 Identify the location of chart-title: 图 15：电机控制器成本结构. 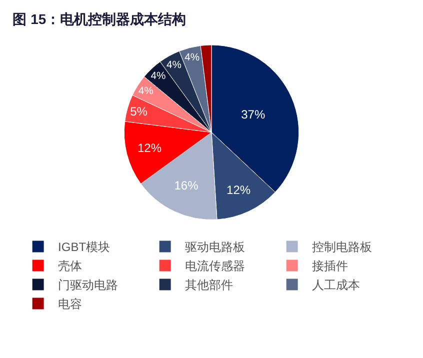
(99, 19).